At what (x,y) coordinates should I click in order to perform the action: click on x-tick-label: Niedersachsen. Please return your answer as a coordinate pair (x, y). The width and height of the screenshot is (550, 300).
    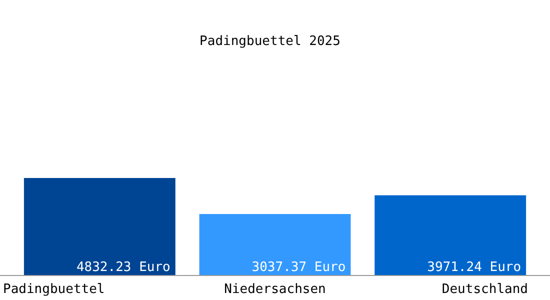
    Looking at the image, I should click on (275, 289).